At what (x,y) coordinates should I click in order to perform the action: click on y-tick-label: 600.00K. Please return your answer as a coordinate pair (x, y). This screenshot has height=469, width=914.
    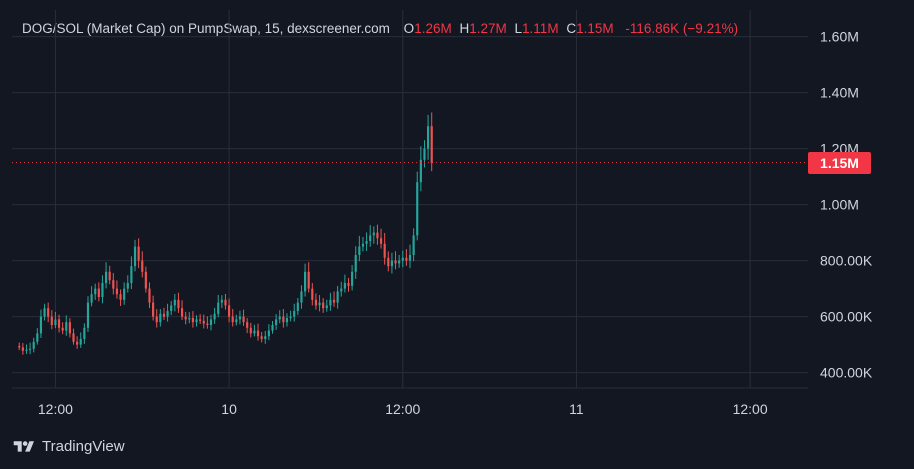
    Looking at the image, I should click on (846, 317).